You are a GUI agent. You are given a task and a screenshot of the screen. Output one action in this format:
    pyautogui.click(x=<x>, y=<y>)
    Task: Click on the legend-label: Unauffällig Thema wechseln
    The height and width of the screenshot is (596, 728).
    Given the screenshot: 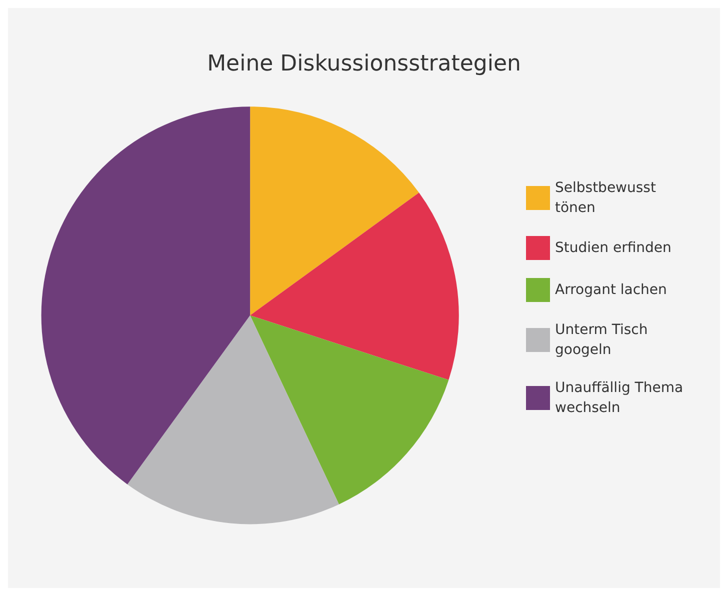 What is the action you would take?
    pyautogui.click(x=621, y=398)
    